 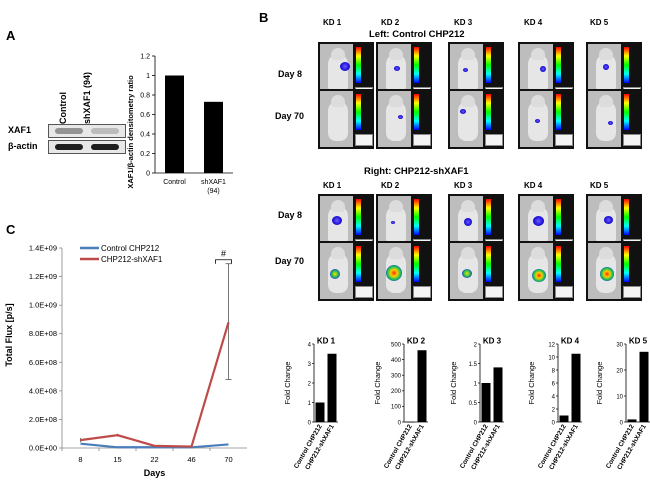 I want to click on significance-bracket, so click(x=223, y=261).